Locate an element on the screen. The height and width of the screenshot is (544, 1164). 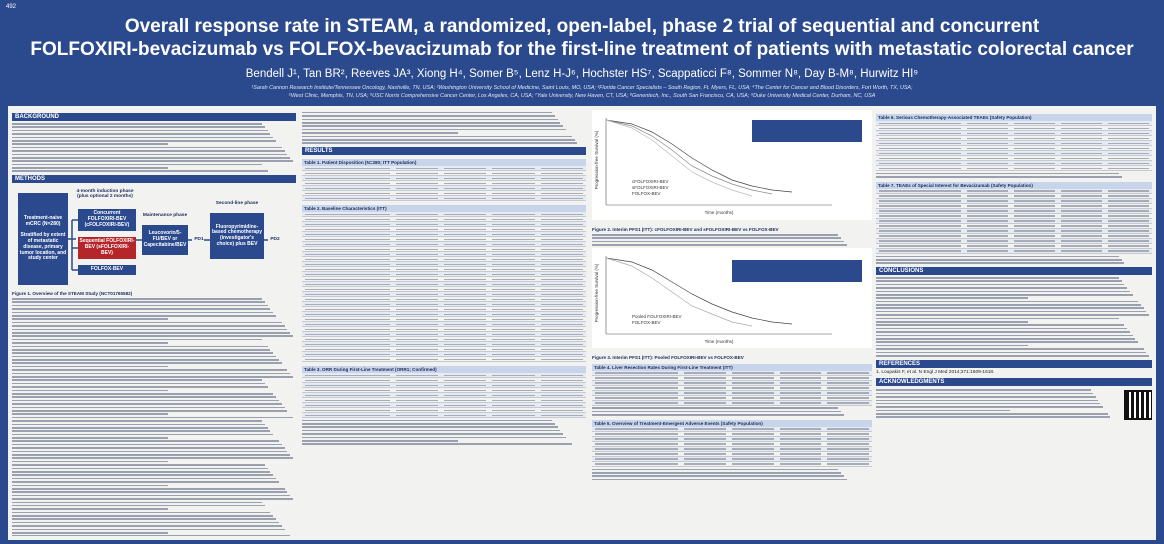
km-curve is located at coordinates (689, 157).